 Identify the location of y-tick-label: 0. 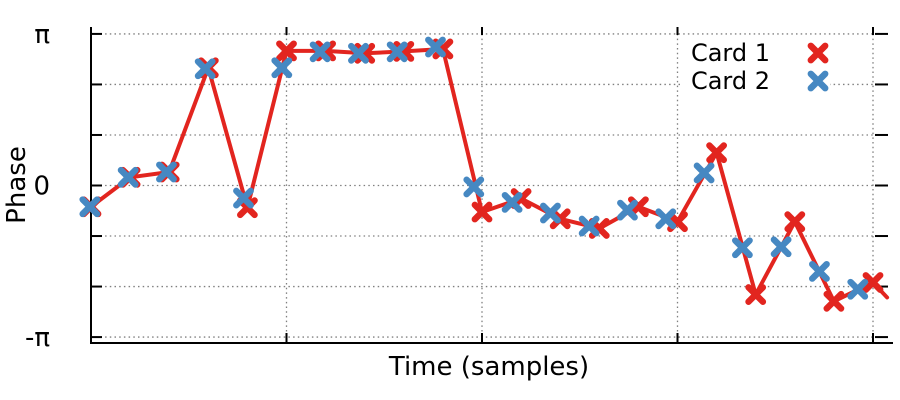
(41, 187).